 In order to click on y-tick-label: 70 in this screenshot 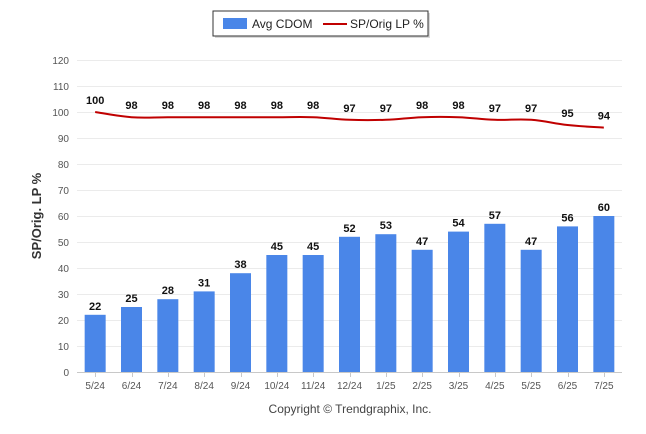, I will do `click(64, 191)`.